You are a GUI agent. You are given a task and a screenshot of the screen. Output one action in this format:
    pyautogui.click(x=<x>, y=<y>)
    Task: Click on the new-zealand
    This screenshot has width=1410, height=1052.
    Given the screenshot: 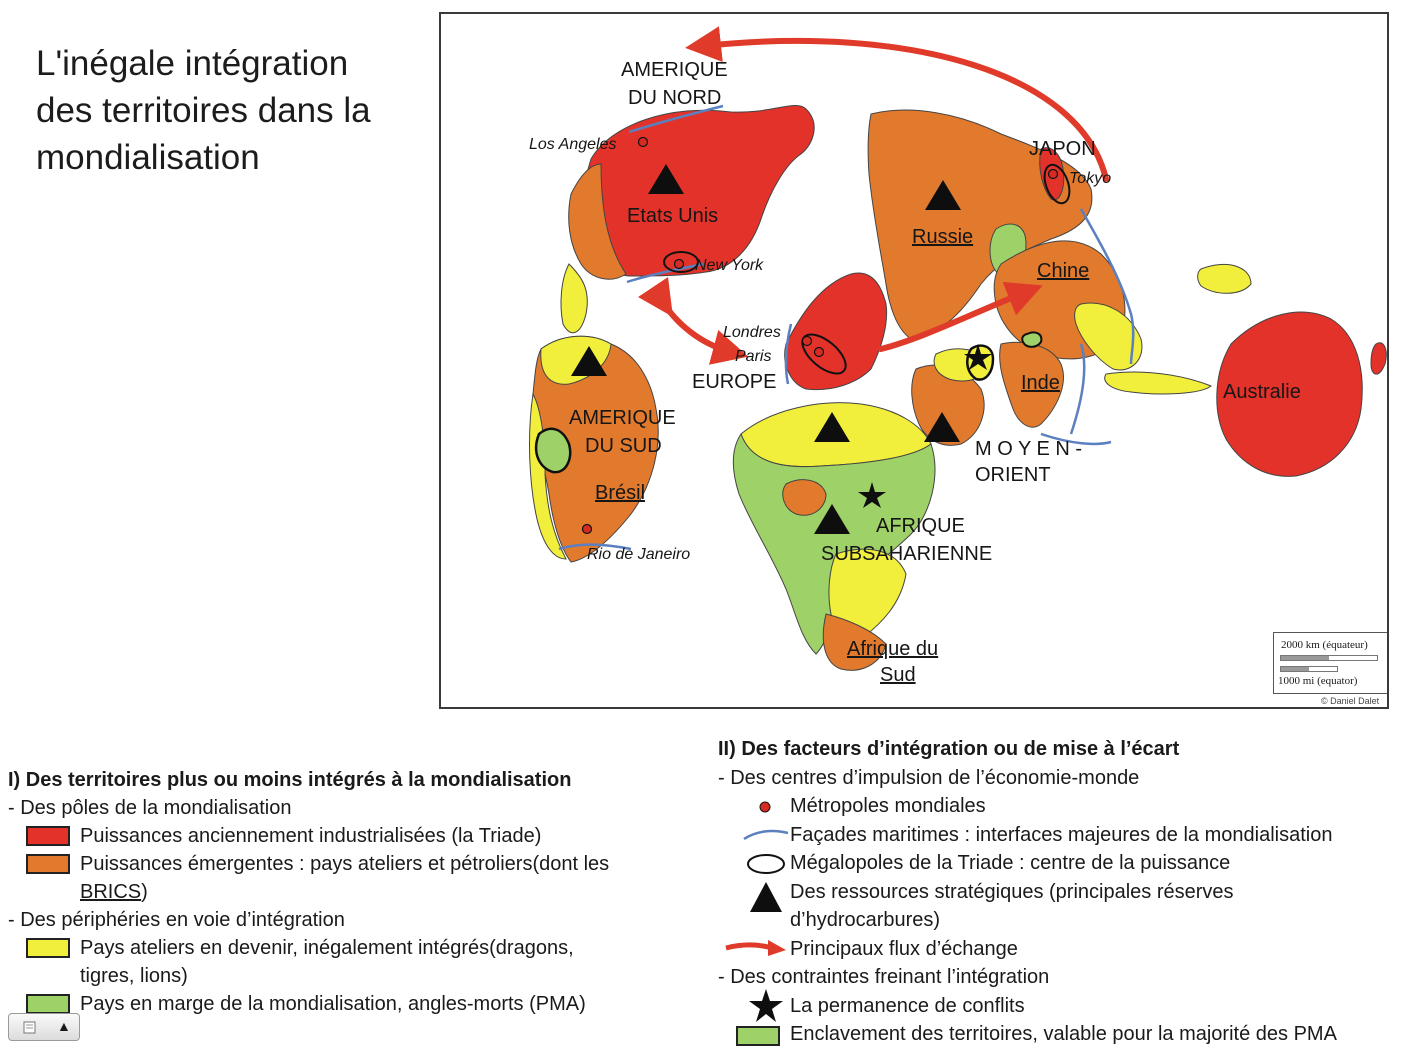 What is the action you would take?
    pyautogui.click(x=1378, y=358)
    